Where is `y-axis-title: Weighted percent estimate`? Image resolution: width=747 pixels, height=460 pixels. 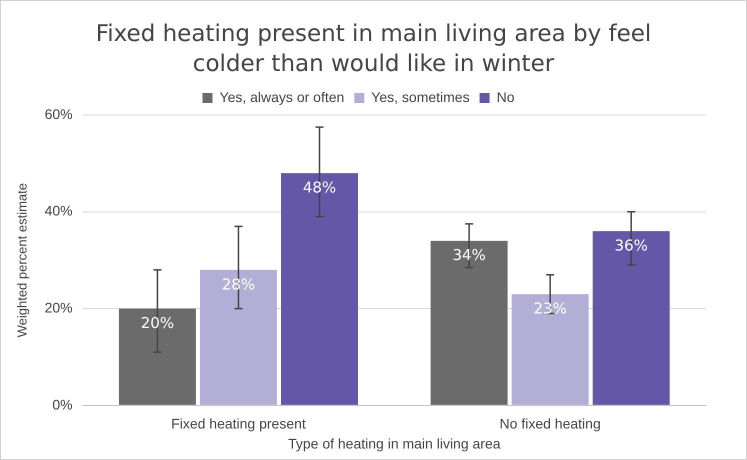
y-axis-title: Weighted percent estimate is located at coordinates (22, 260).